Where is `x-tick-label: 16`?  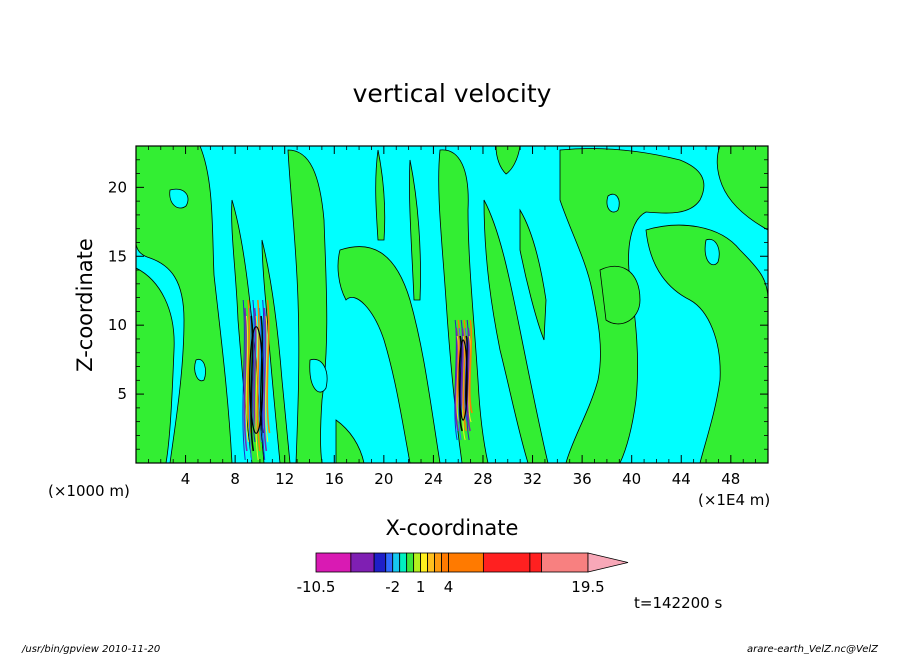
x-tick-label: 16 is located at coordinates (334, 479).